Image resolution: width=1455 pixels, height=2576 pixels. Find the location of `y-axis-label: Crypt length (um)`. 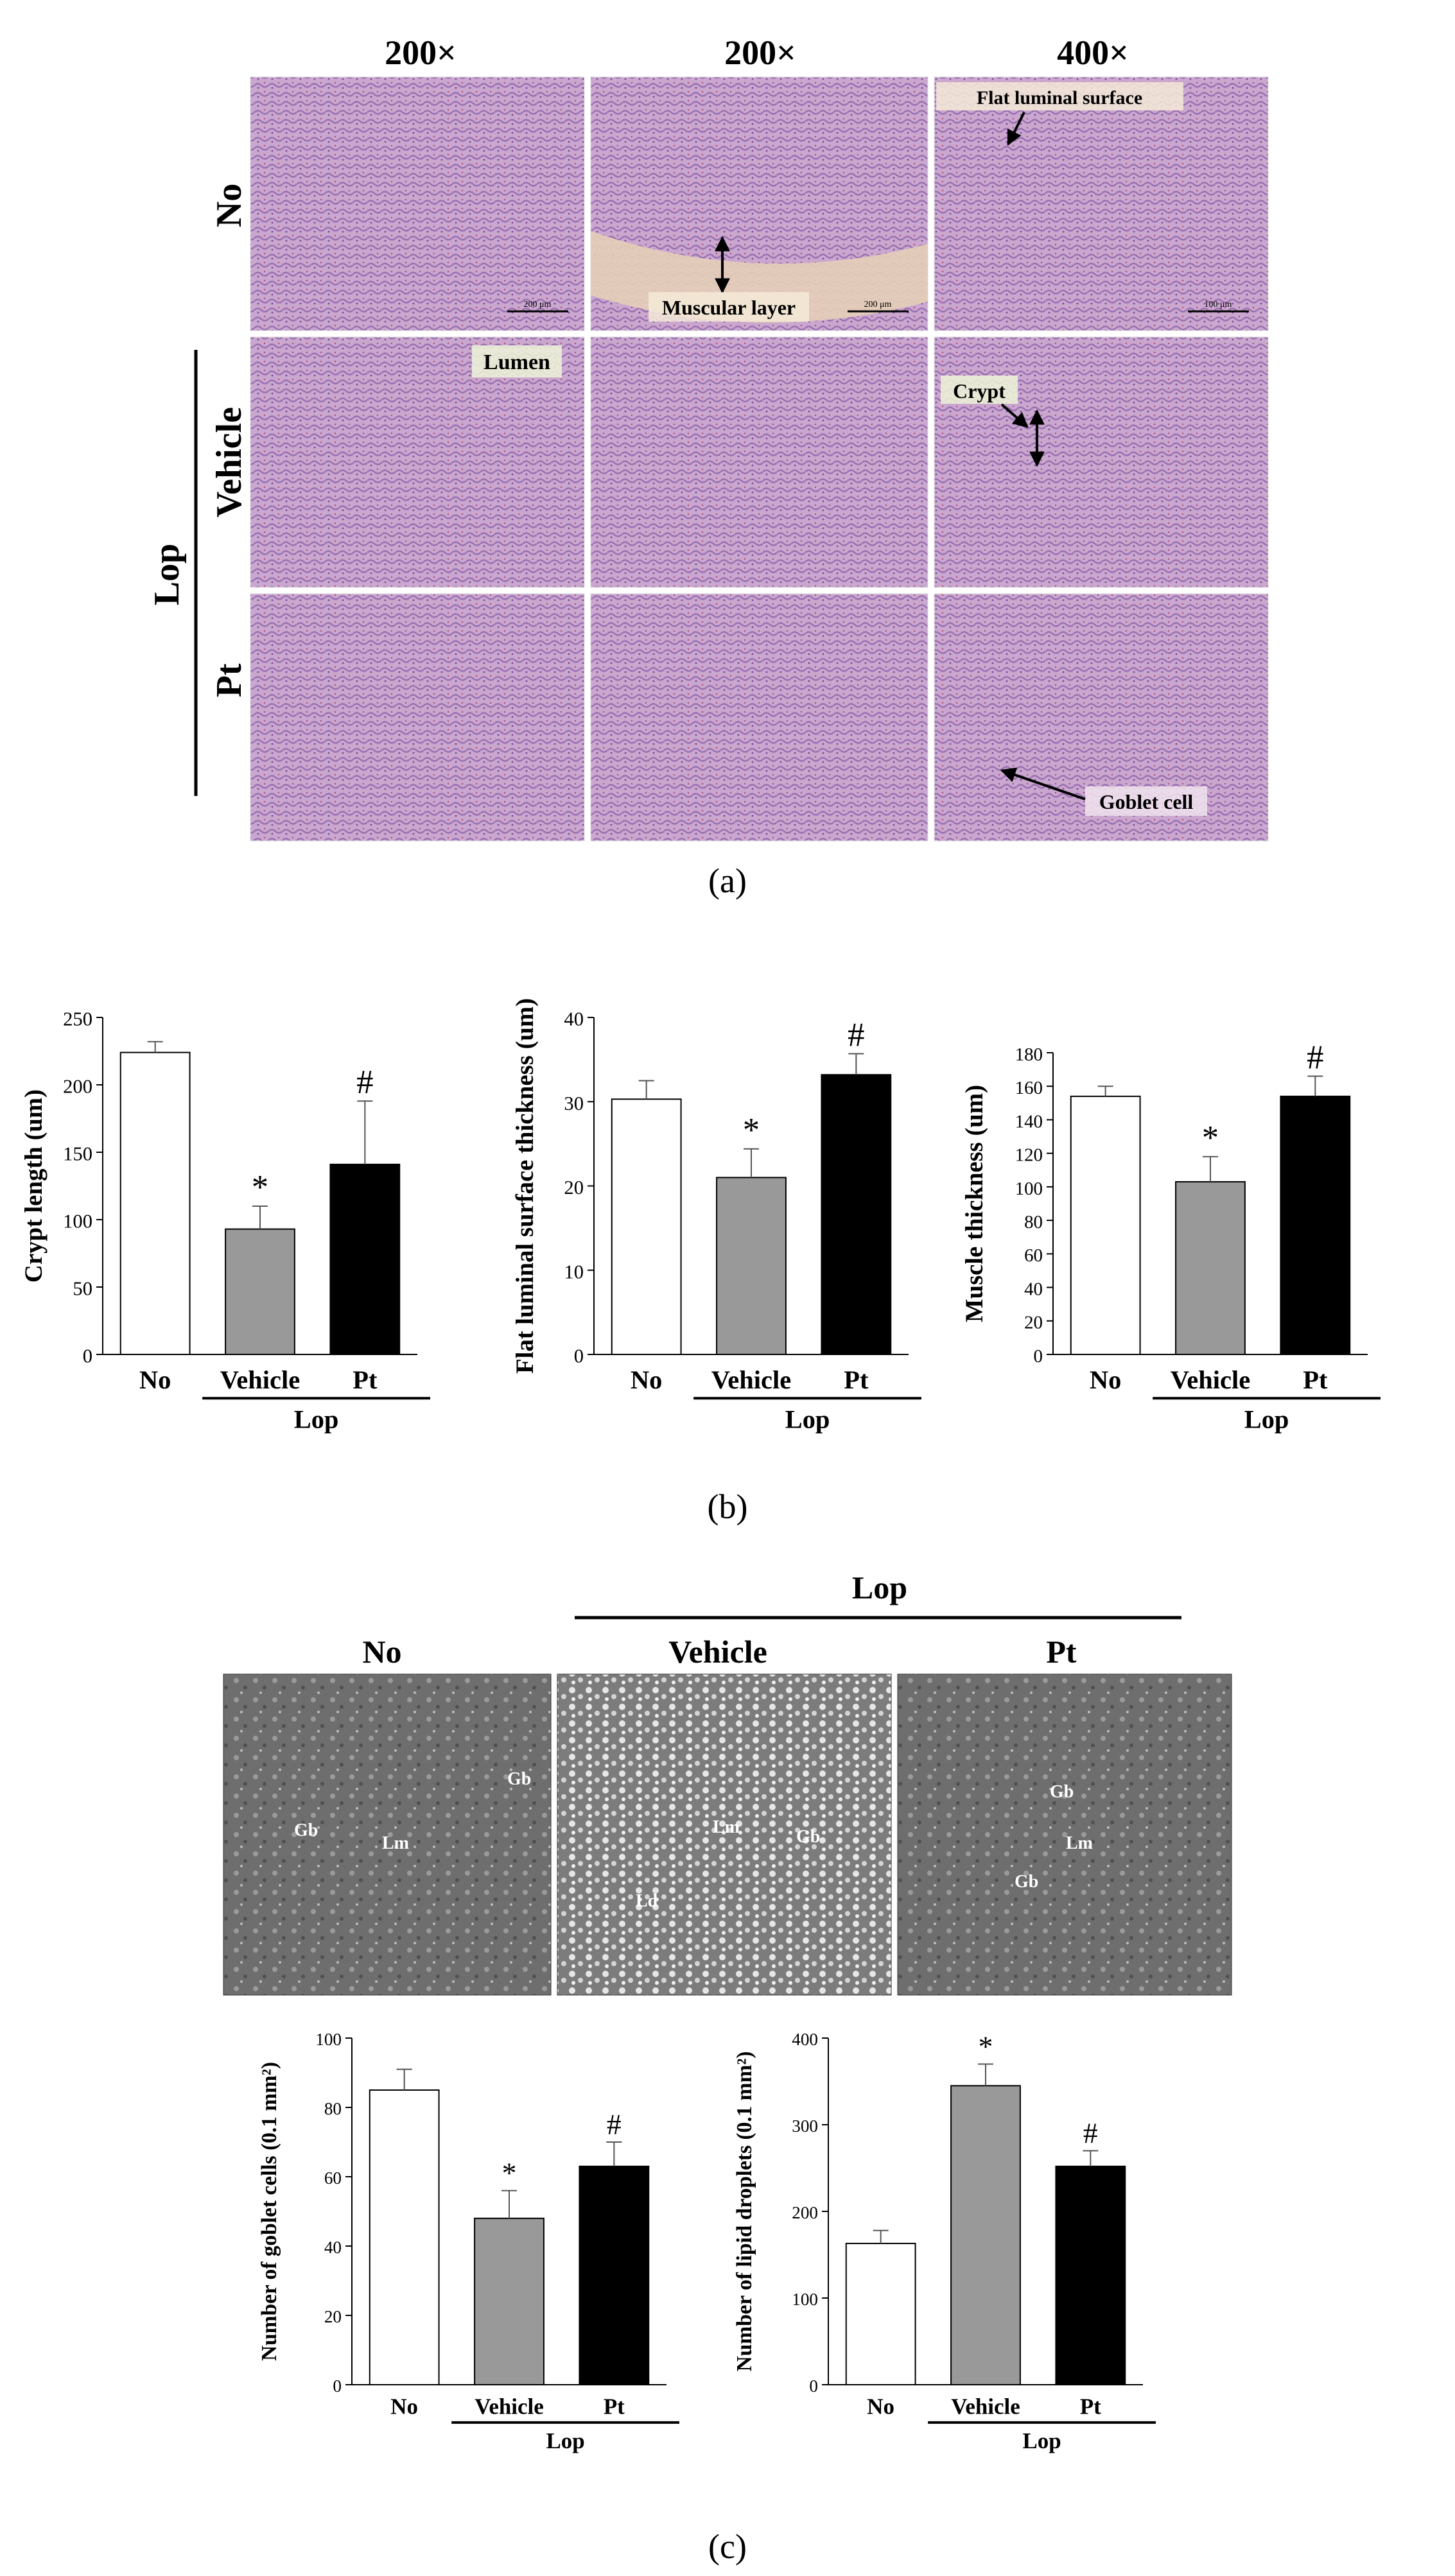

y-axis-label: Crypt length (um) is located at coordinates (34, 1186).